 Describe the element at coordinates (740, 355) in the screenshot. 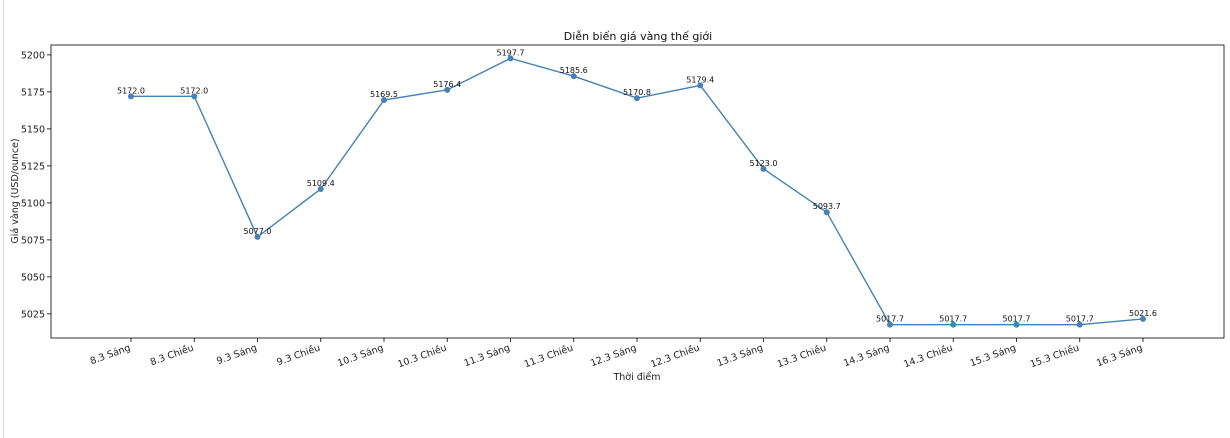

I see `x-tick-label: 13.3 Sáng` at that location.